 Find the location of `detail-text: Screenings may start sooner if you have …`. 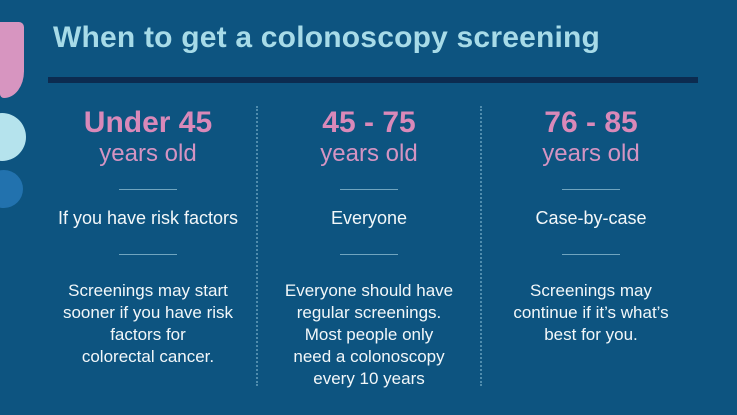

detail-text: Screenings may start sooner if you have … is located at coordinates (148, 323).